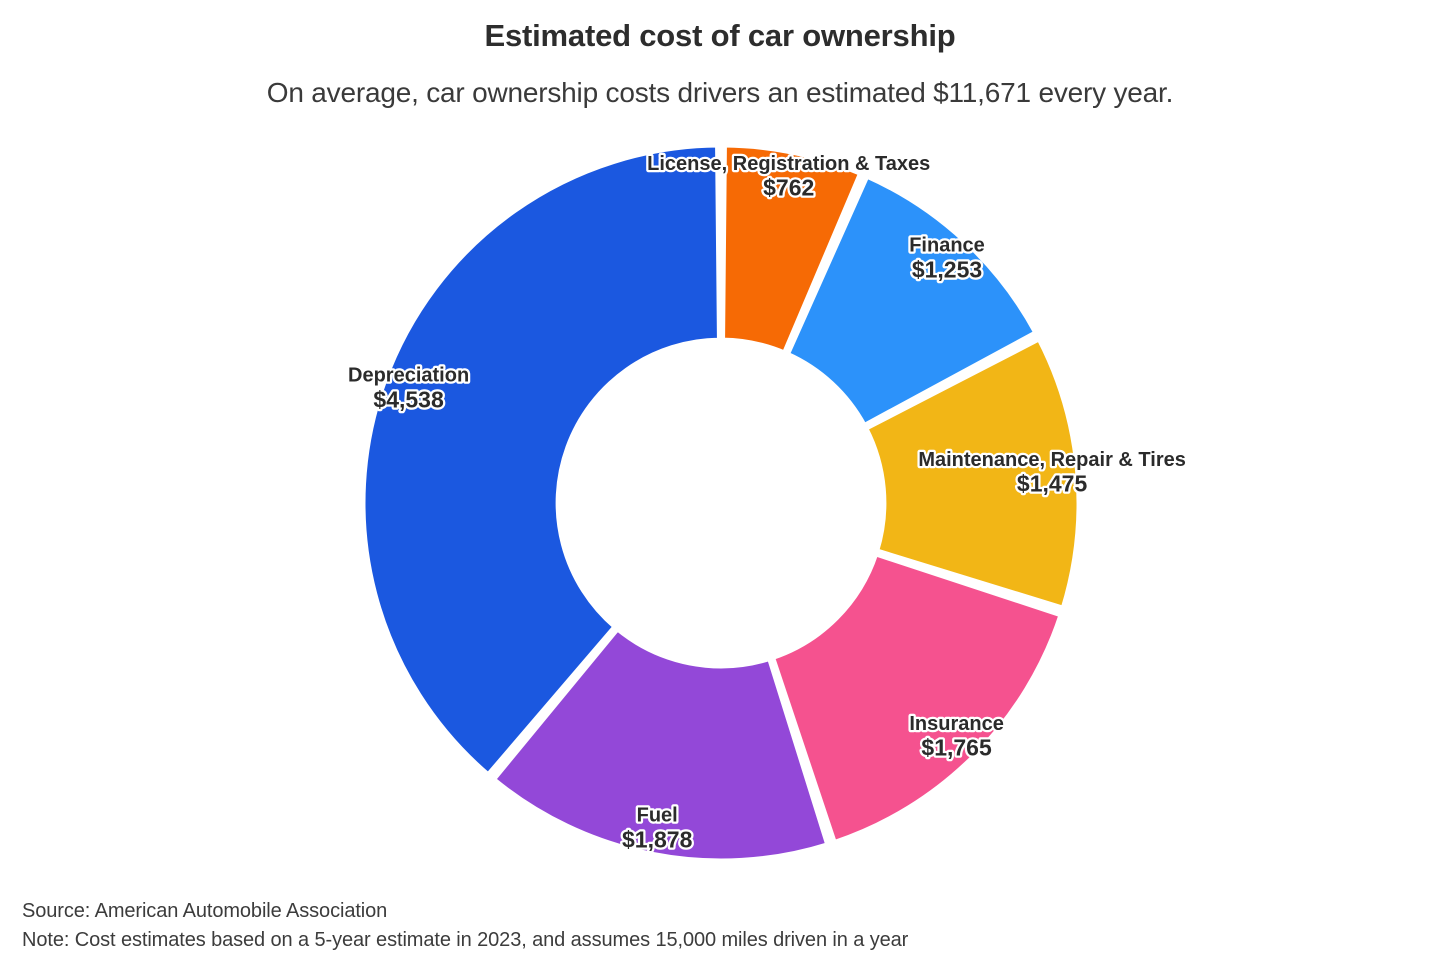 The width and height of the screenshot is (1440, 972). What do you see at coordinates (947, 269) in the screenshot?
I see `slice-value-label: $1,253` at bounding box center [947, 269].